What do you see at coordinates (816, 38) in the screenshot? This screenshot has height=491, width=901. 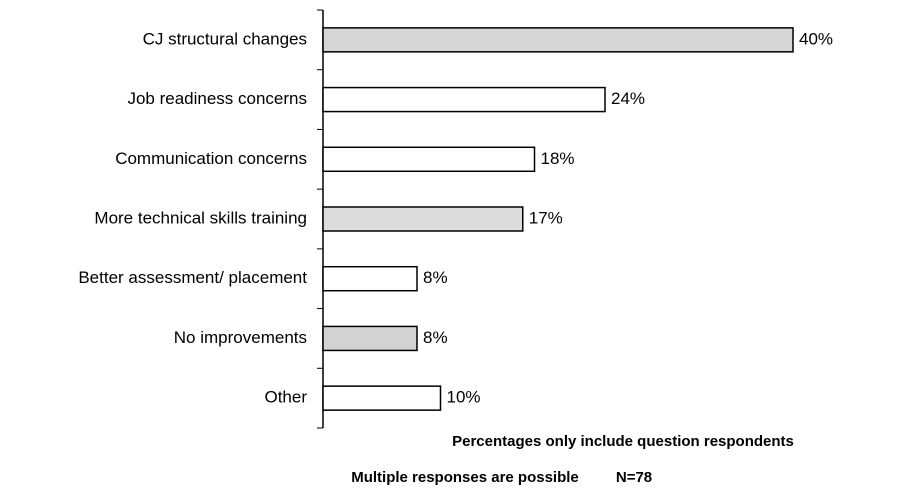 I see `value-label: 40%` at bounding box center [816, 38].